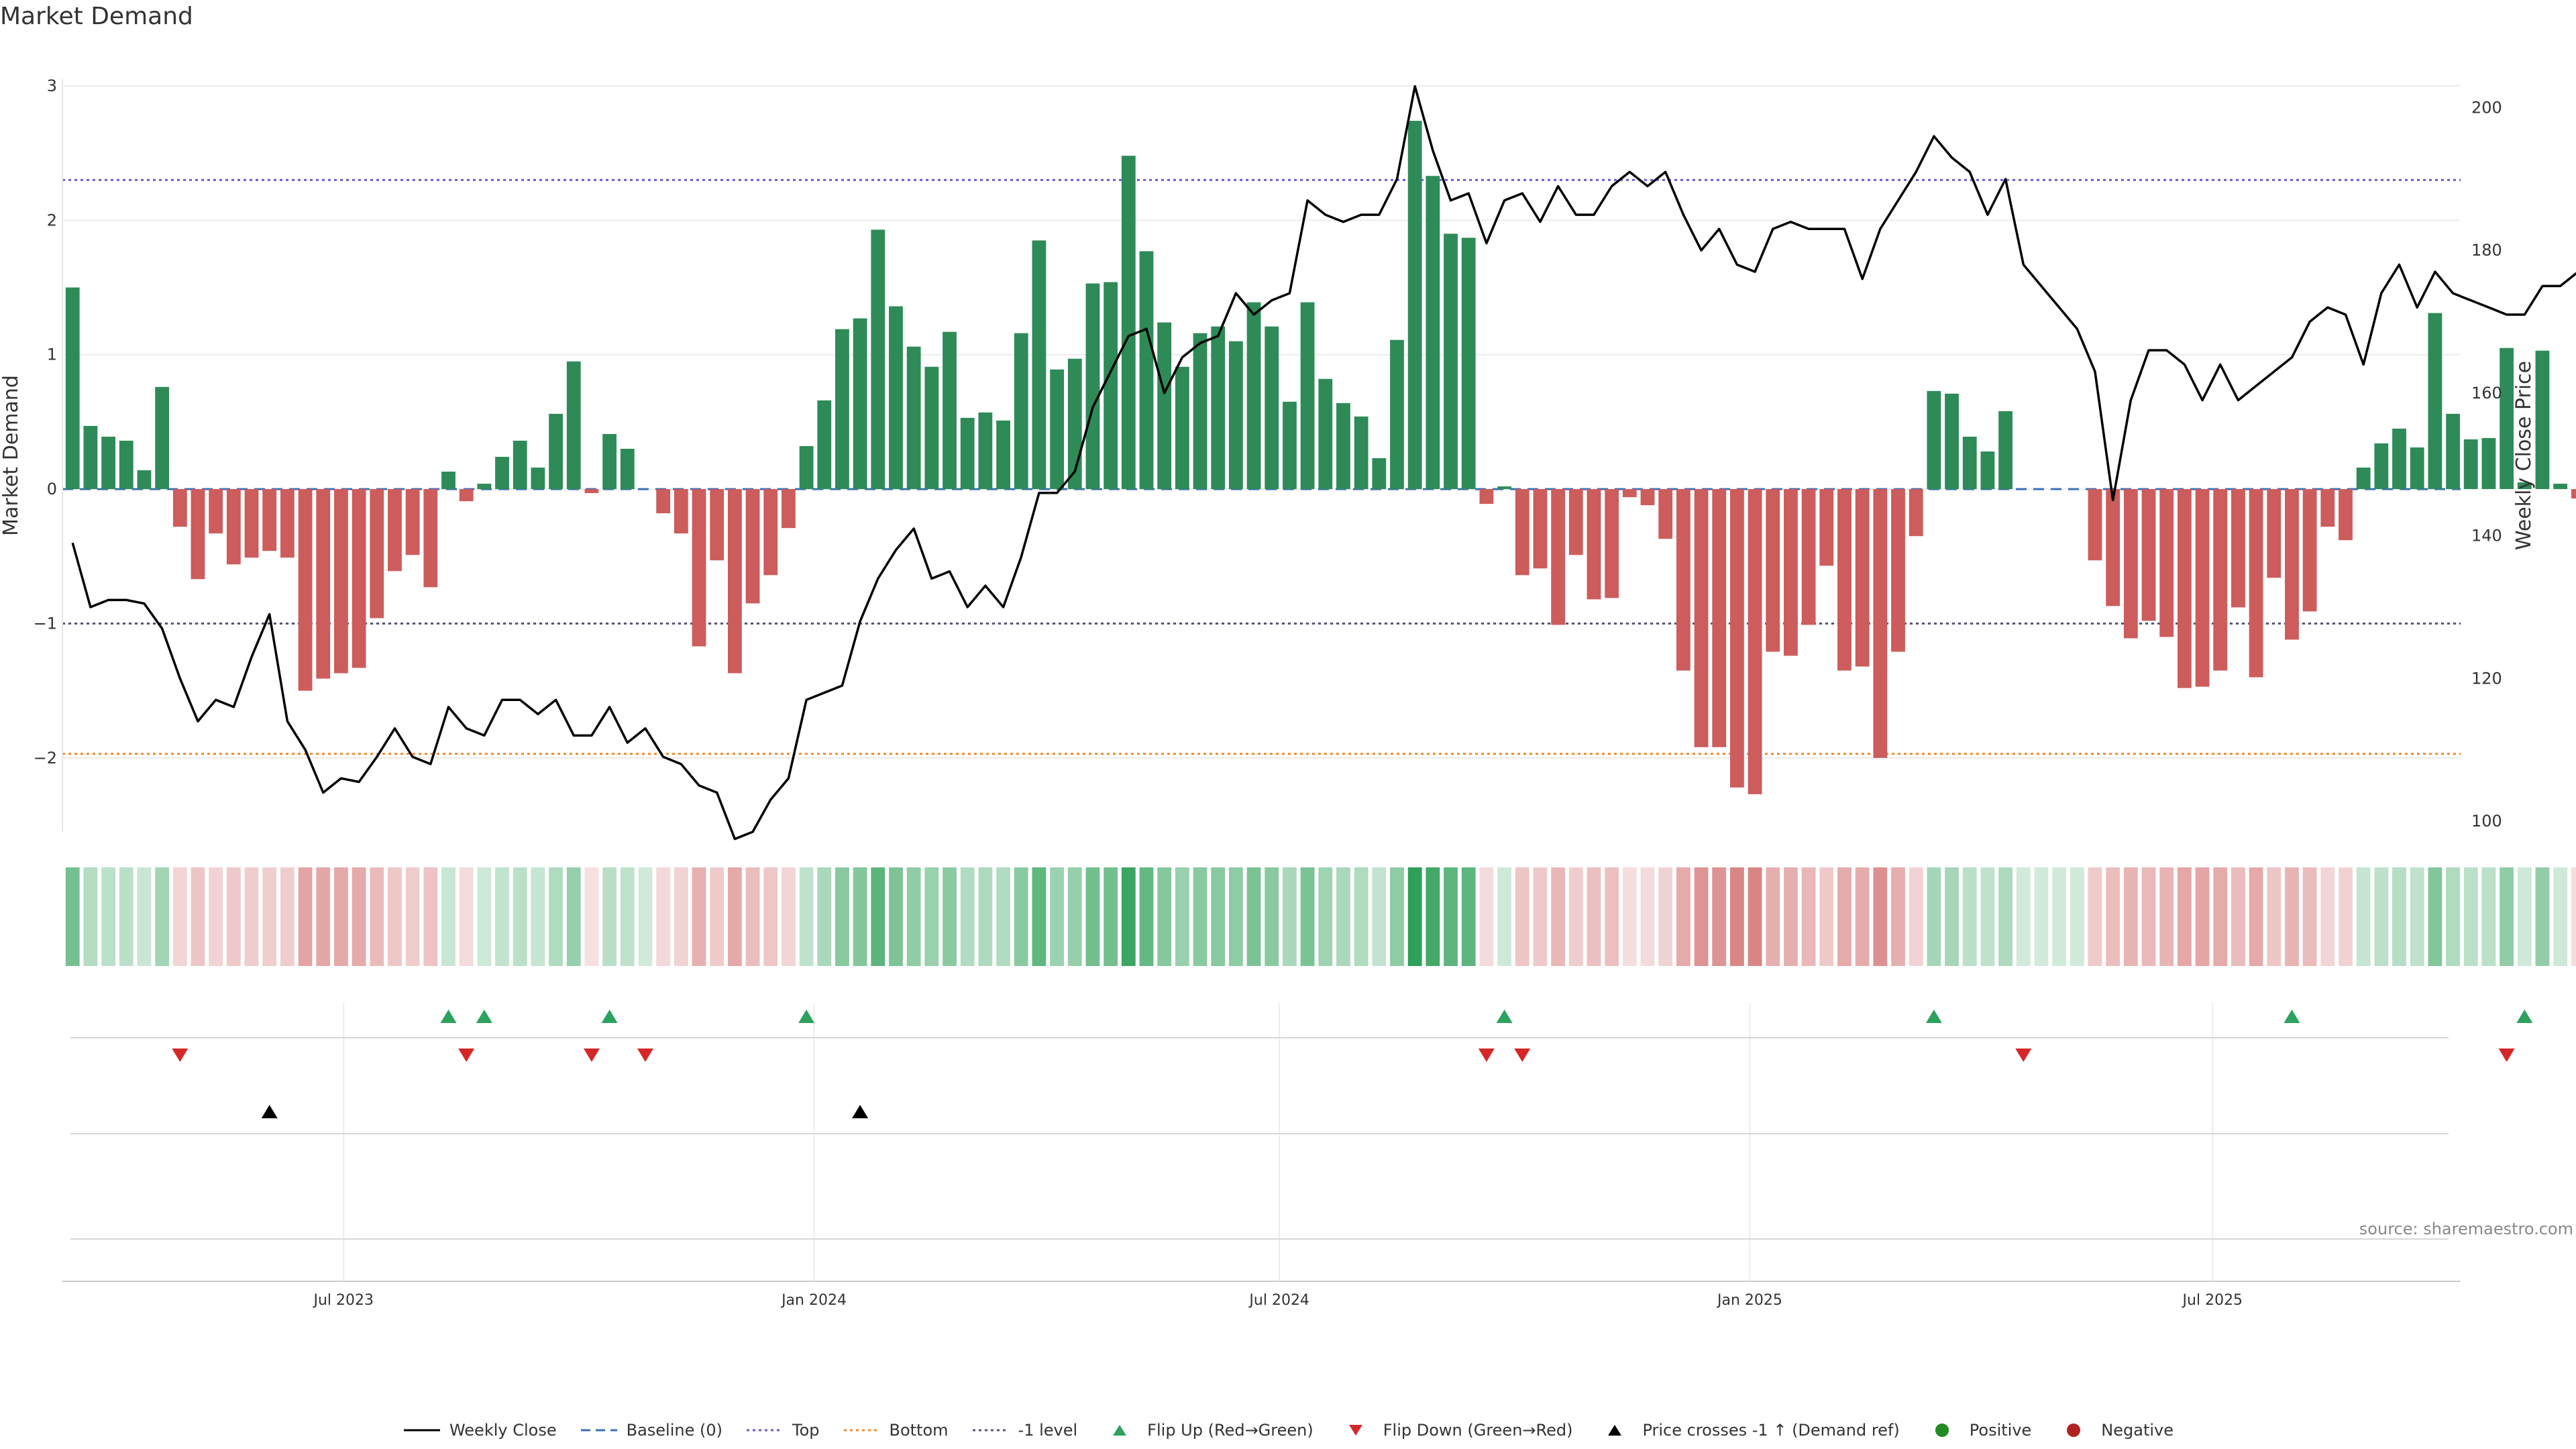  What do you see at coordinates (2137, 1430) in the screenshot?
I see `legend-label-negative: Negative` at bounding box center [2137, 1430].